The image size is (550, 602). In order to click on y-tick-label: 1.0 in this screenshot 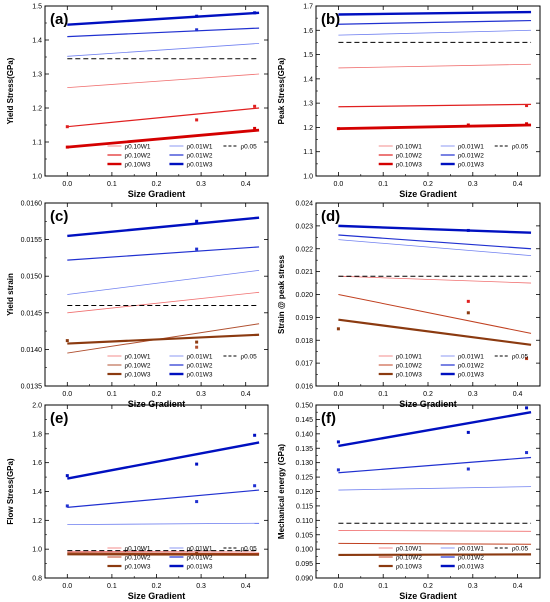, I will do `click(308, 177)`.